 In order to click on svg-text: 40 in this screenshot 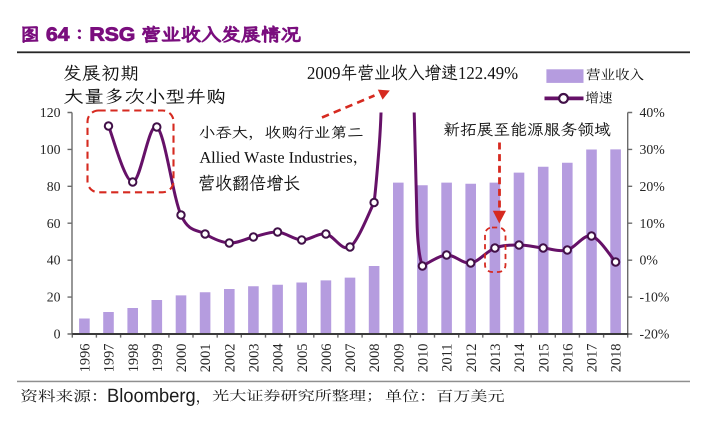, I will do `click(54, 260)`.